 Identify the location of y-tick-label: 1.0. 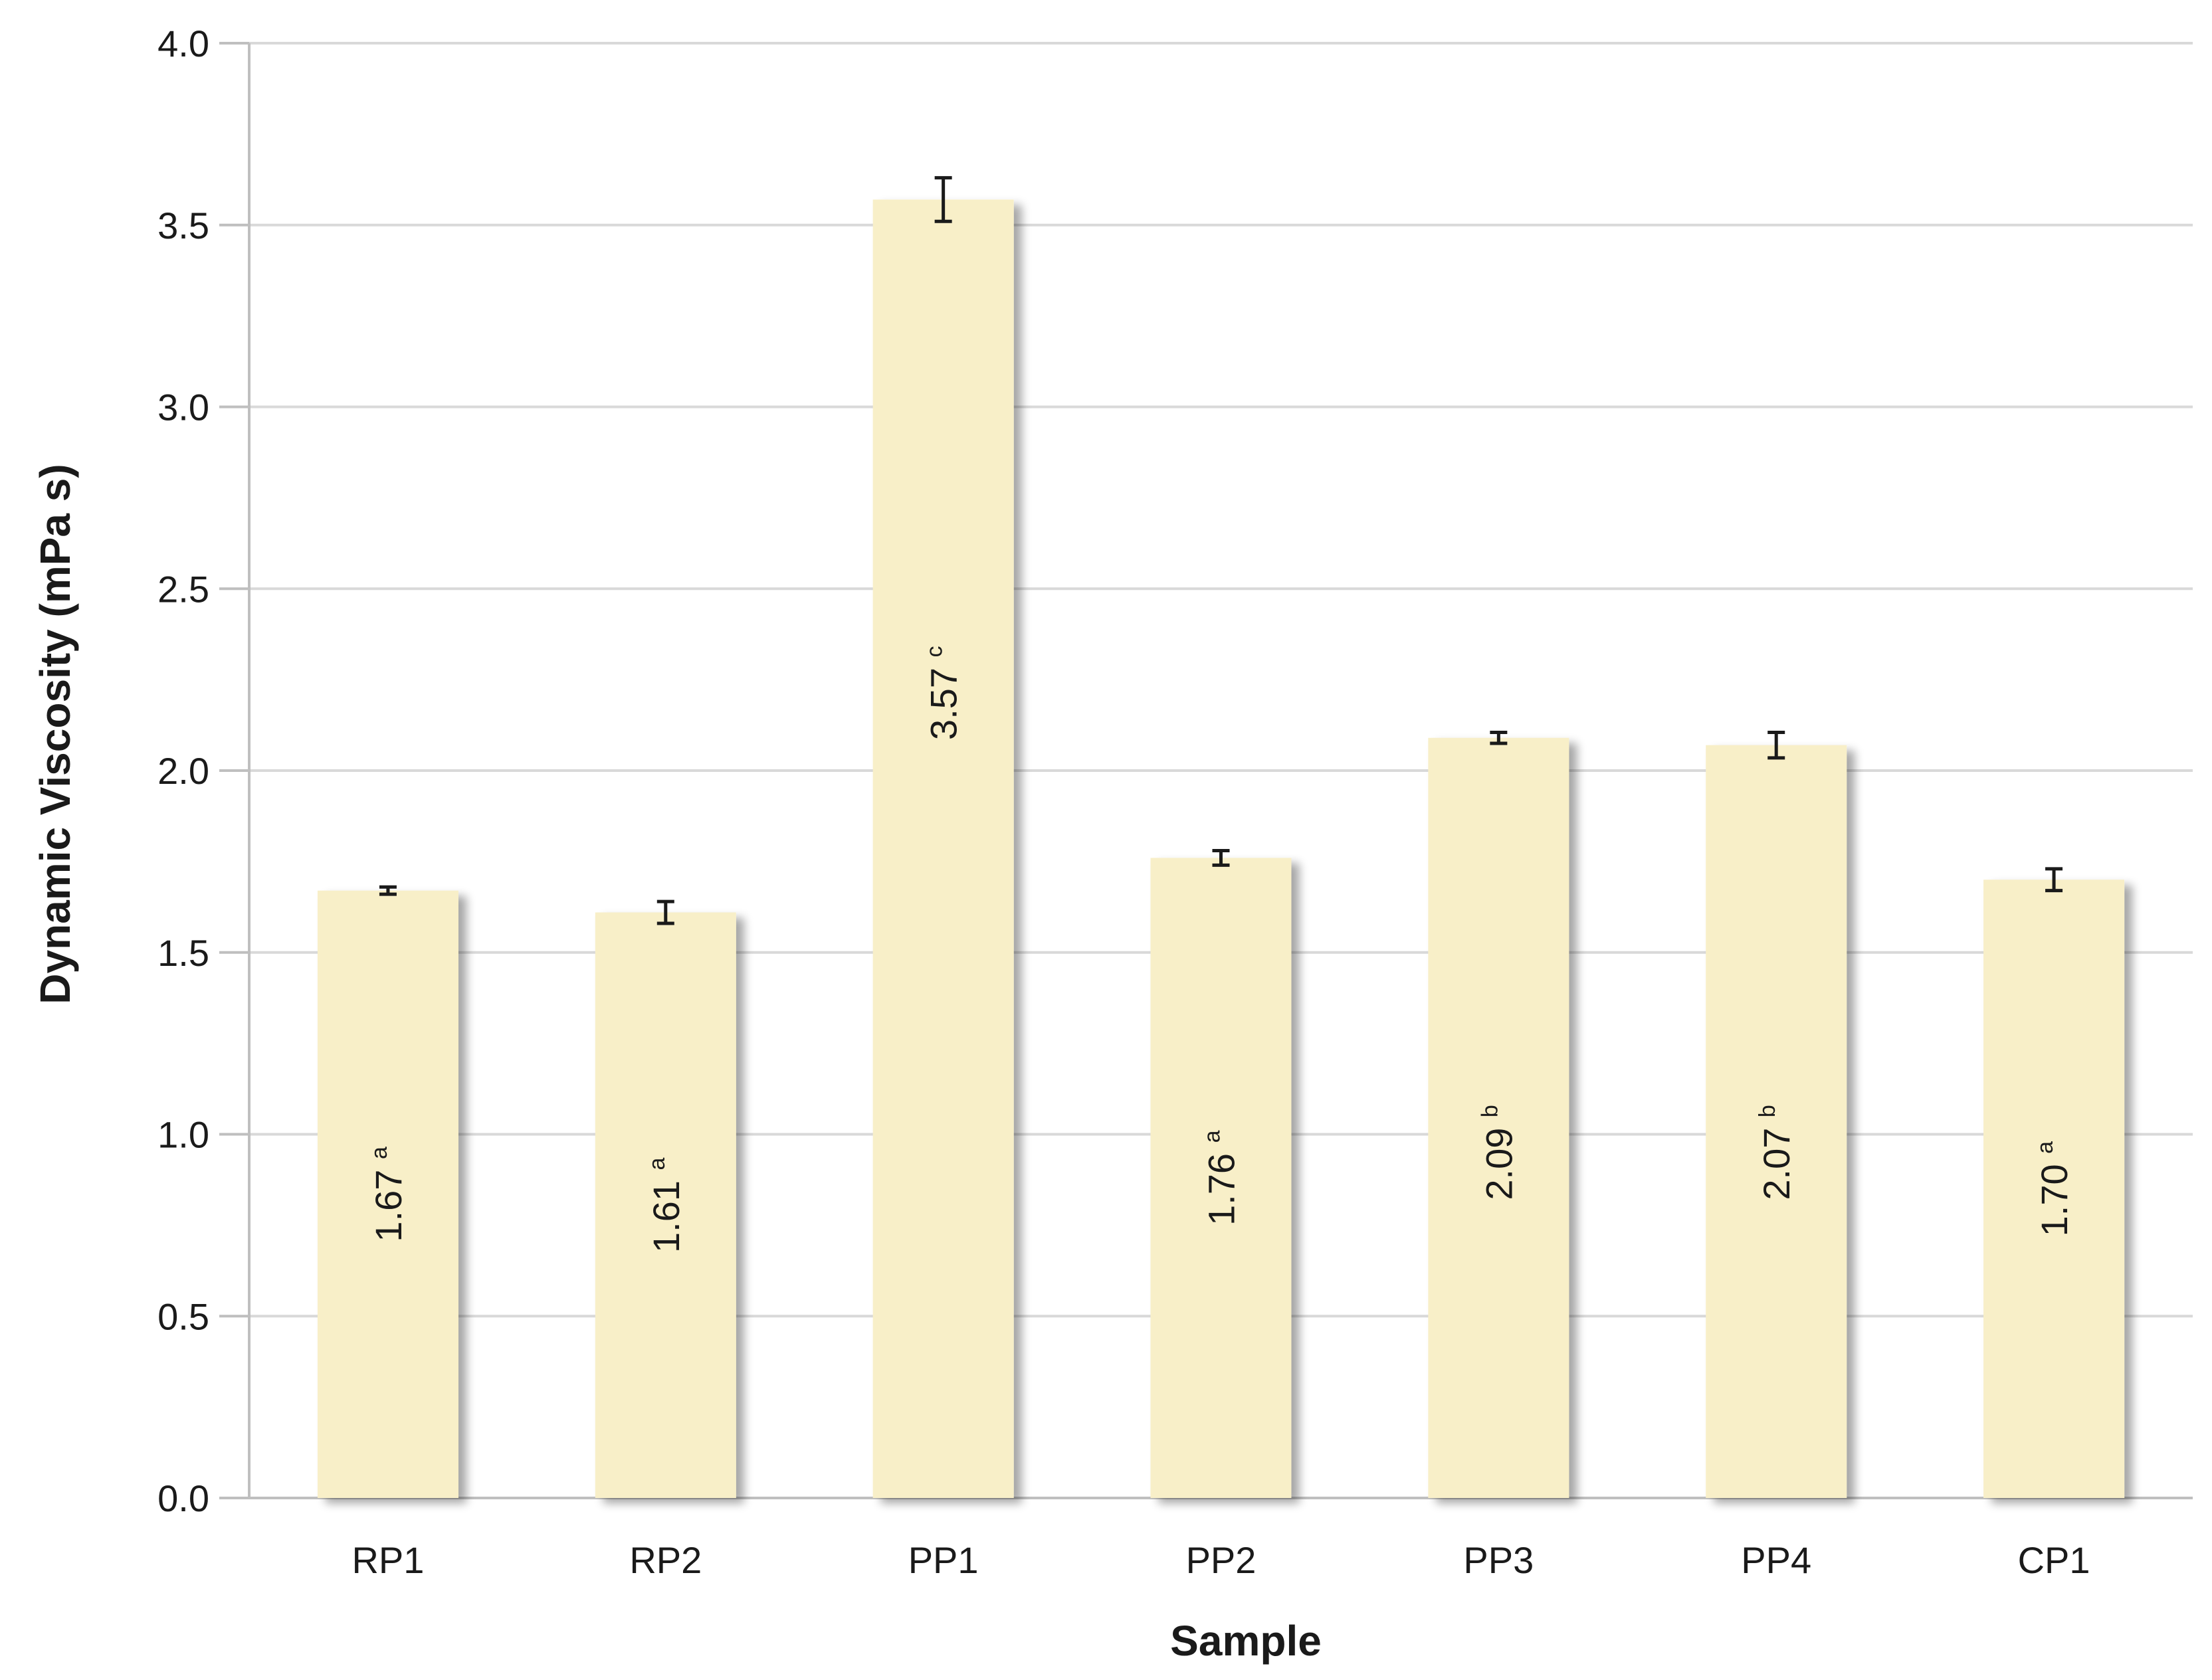
(183, 1135).